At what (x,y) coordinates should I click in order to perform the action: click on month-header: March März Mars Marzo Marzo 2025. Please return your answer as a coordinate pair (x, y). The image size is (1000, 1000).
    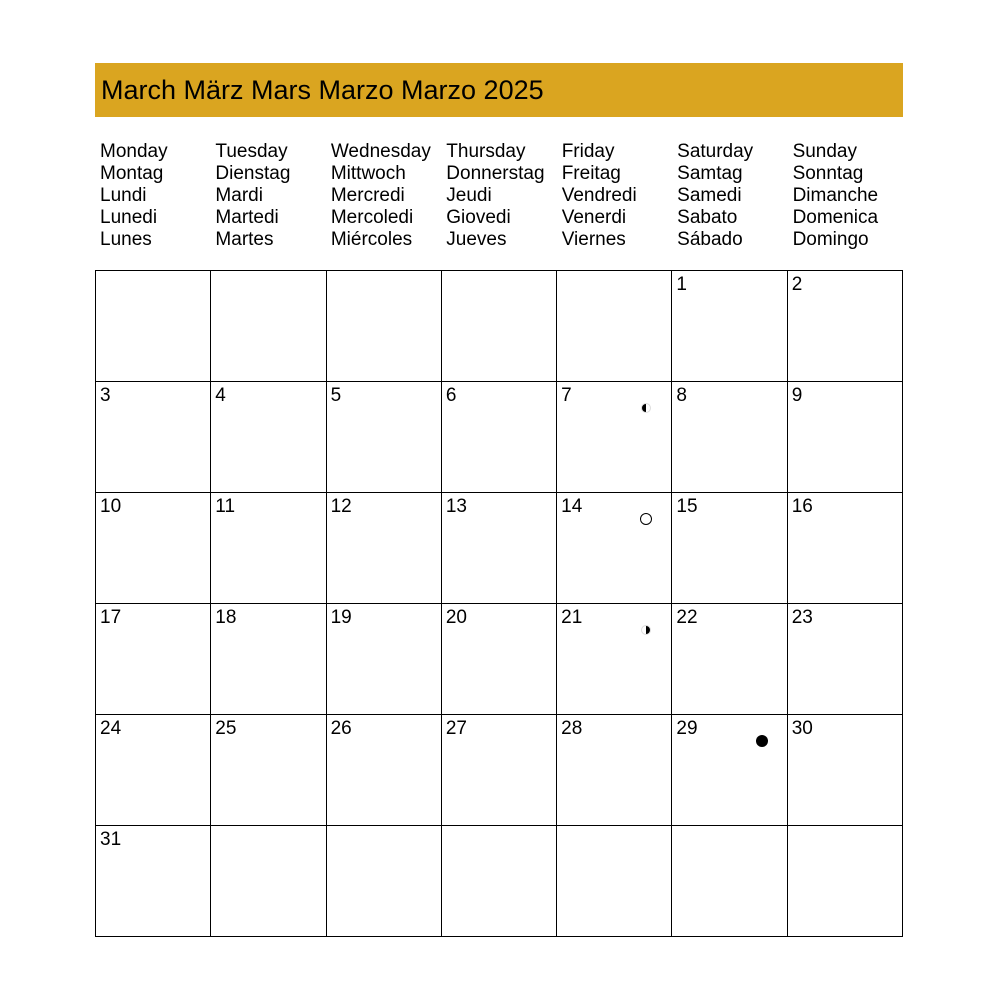
    Looking at the image, I should click on (499, 90).